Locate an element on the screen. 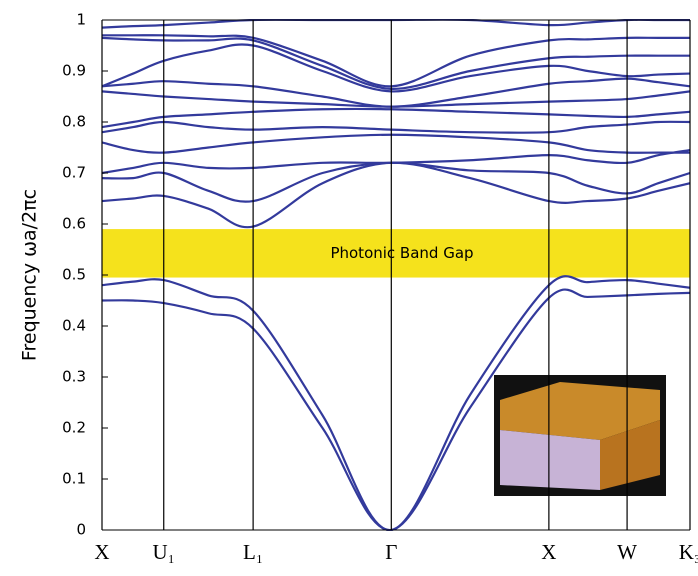 The height and width of the screenshot is (576, 698). y-tick-label: 0.9 is located at coordinates (74, 71).